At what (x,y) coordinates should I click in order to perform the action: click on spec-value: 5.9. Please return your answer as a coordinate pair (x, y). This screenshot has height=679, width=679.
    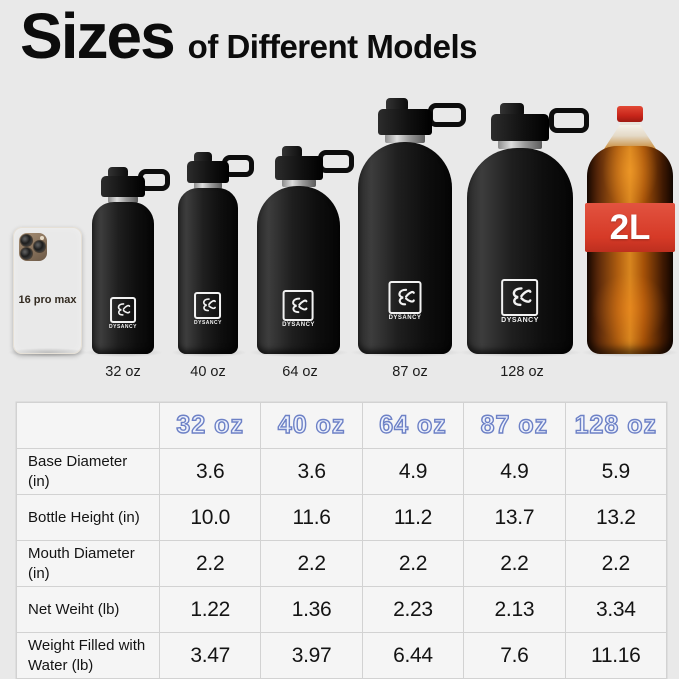
    Looking at the image, I should click on (616, 472).